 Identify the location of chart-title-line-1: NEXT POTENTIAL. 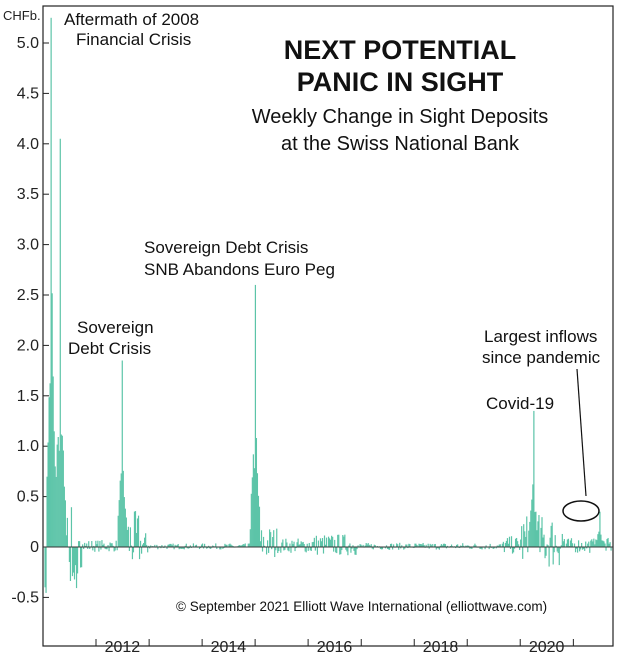
(400, 50).